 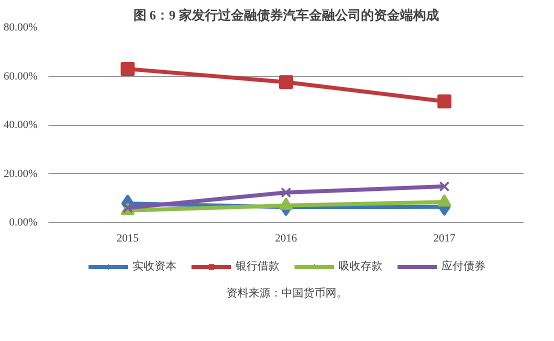 I want to click on legend-label: 应付债券, so click(x=464, y=266).